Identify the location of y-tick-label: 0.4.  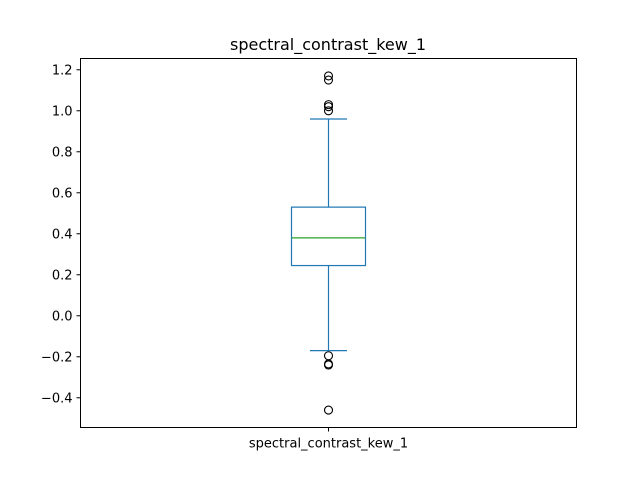
(62, 234).